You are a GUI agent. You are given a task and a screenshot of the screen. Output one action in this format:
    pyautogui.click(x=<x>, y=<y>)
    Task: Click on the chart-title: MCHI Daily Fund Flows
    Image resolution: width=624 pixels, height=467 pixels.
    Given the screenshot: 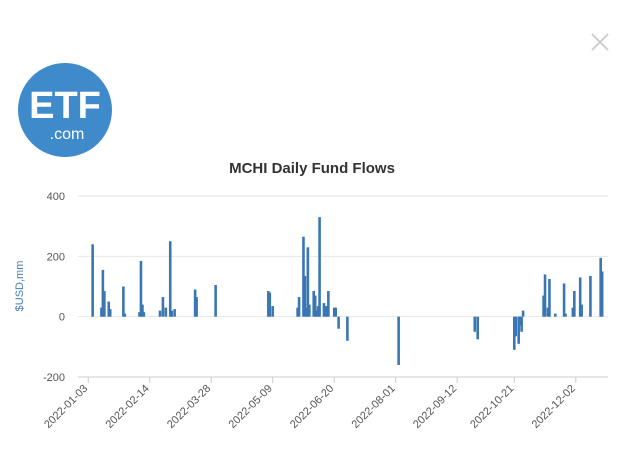 What is the action you would take?
    pyautogui.click(x=312, y=168)
    